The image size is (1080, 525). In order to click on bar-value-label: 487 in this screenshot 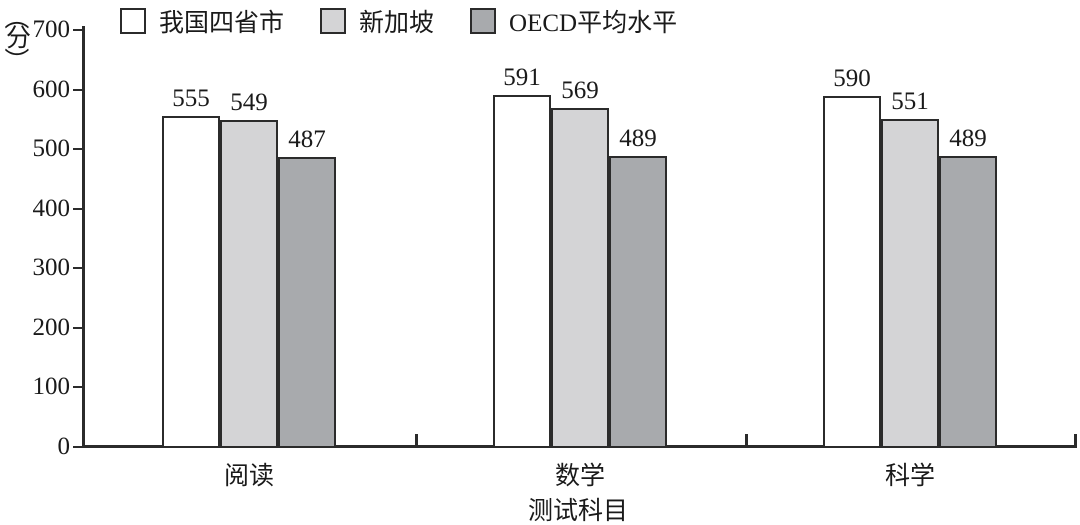, I will do `click(307, 139)`.